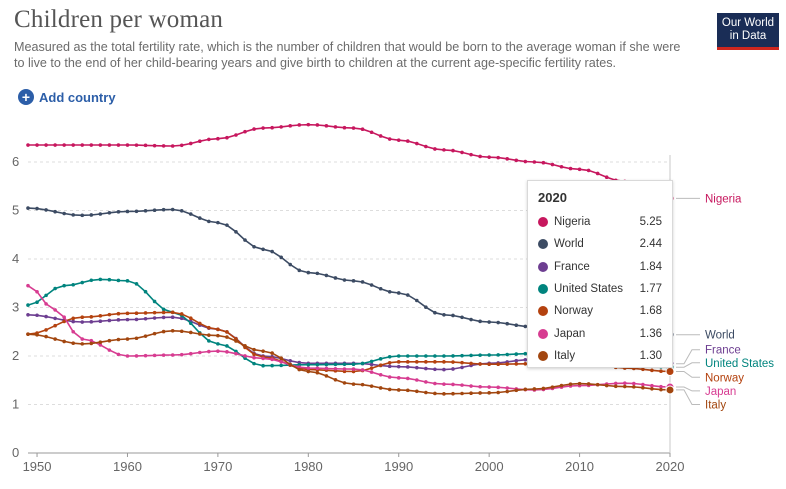  Describe the element at coordinates (600, 333) in the screenshot. I see `tooltip-row: Japan 1.36` at that location.